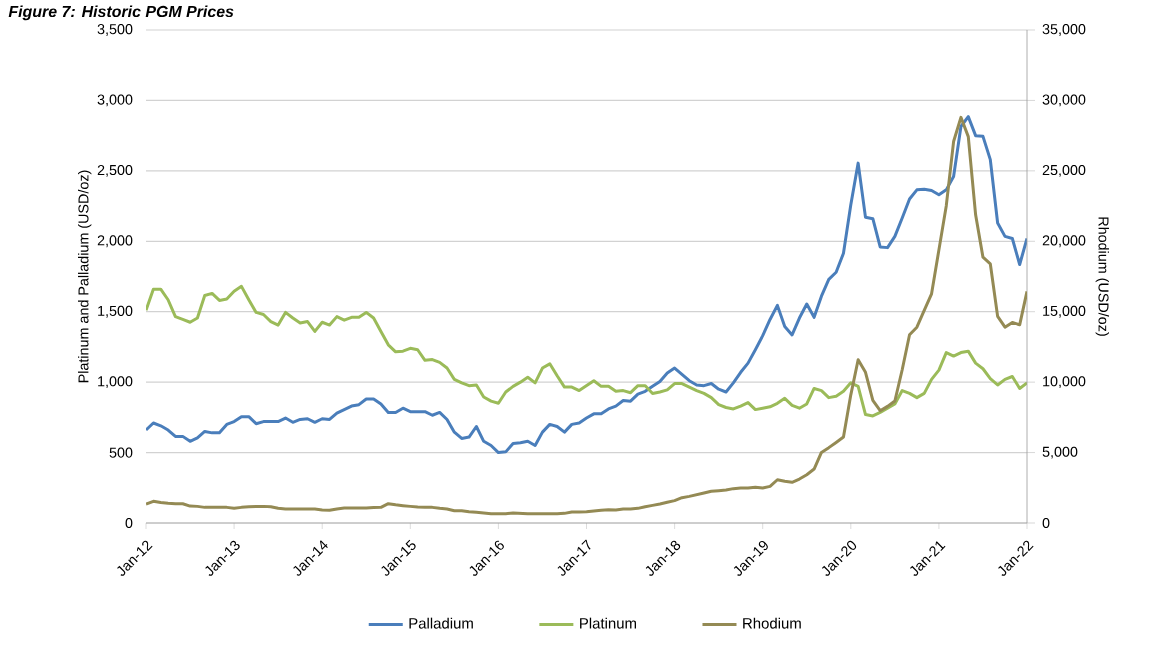  Describe the element at coordinates (121, 13) in the screenshot. I see `chart-title: Figure 7: Historic PGM Prices` at that location.